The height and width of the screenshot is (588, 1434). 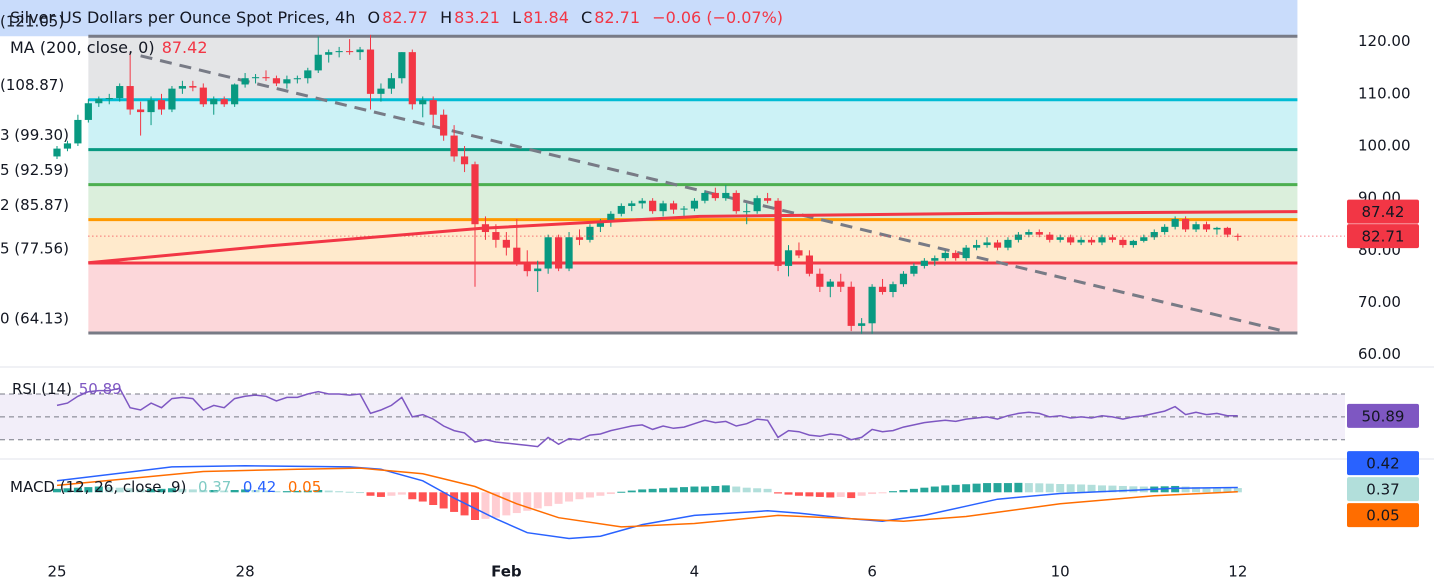 I want to click on x-tick-label: 6, so click(x=872, y=572).